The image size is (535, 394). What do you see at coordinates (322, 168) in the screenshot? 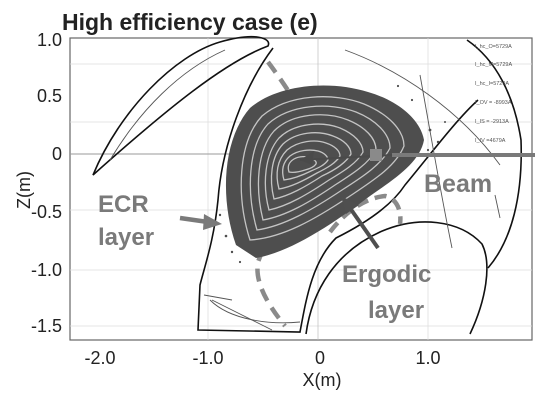
I see `flux-surfaces` at bounding box center [322, 168].